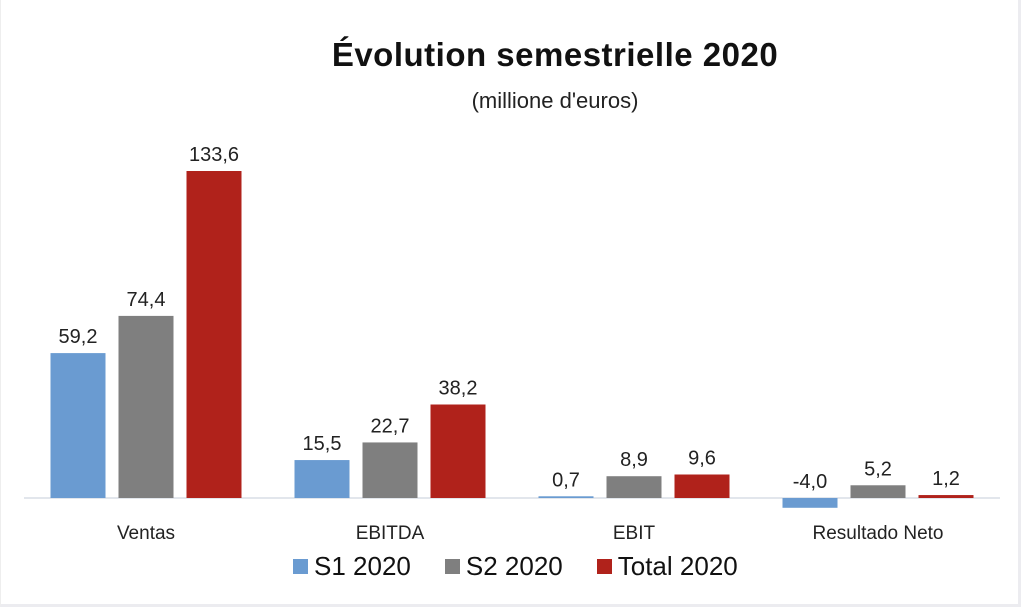  Describe the element at coordinates (702, 486) in the screenshot. I see `bar-ebit-total-2020` at that location.